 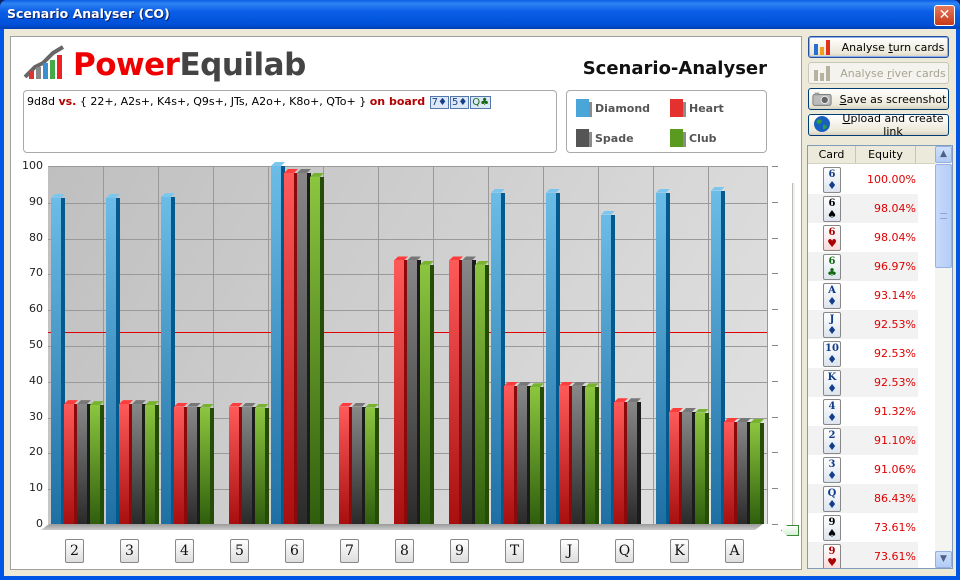 I want to click on y-tick-label: 60, so click(x=36, y=309).